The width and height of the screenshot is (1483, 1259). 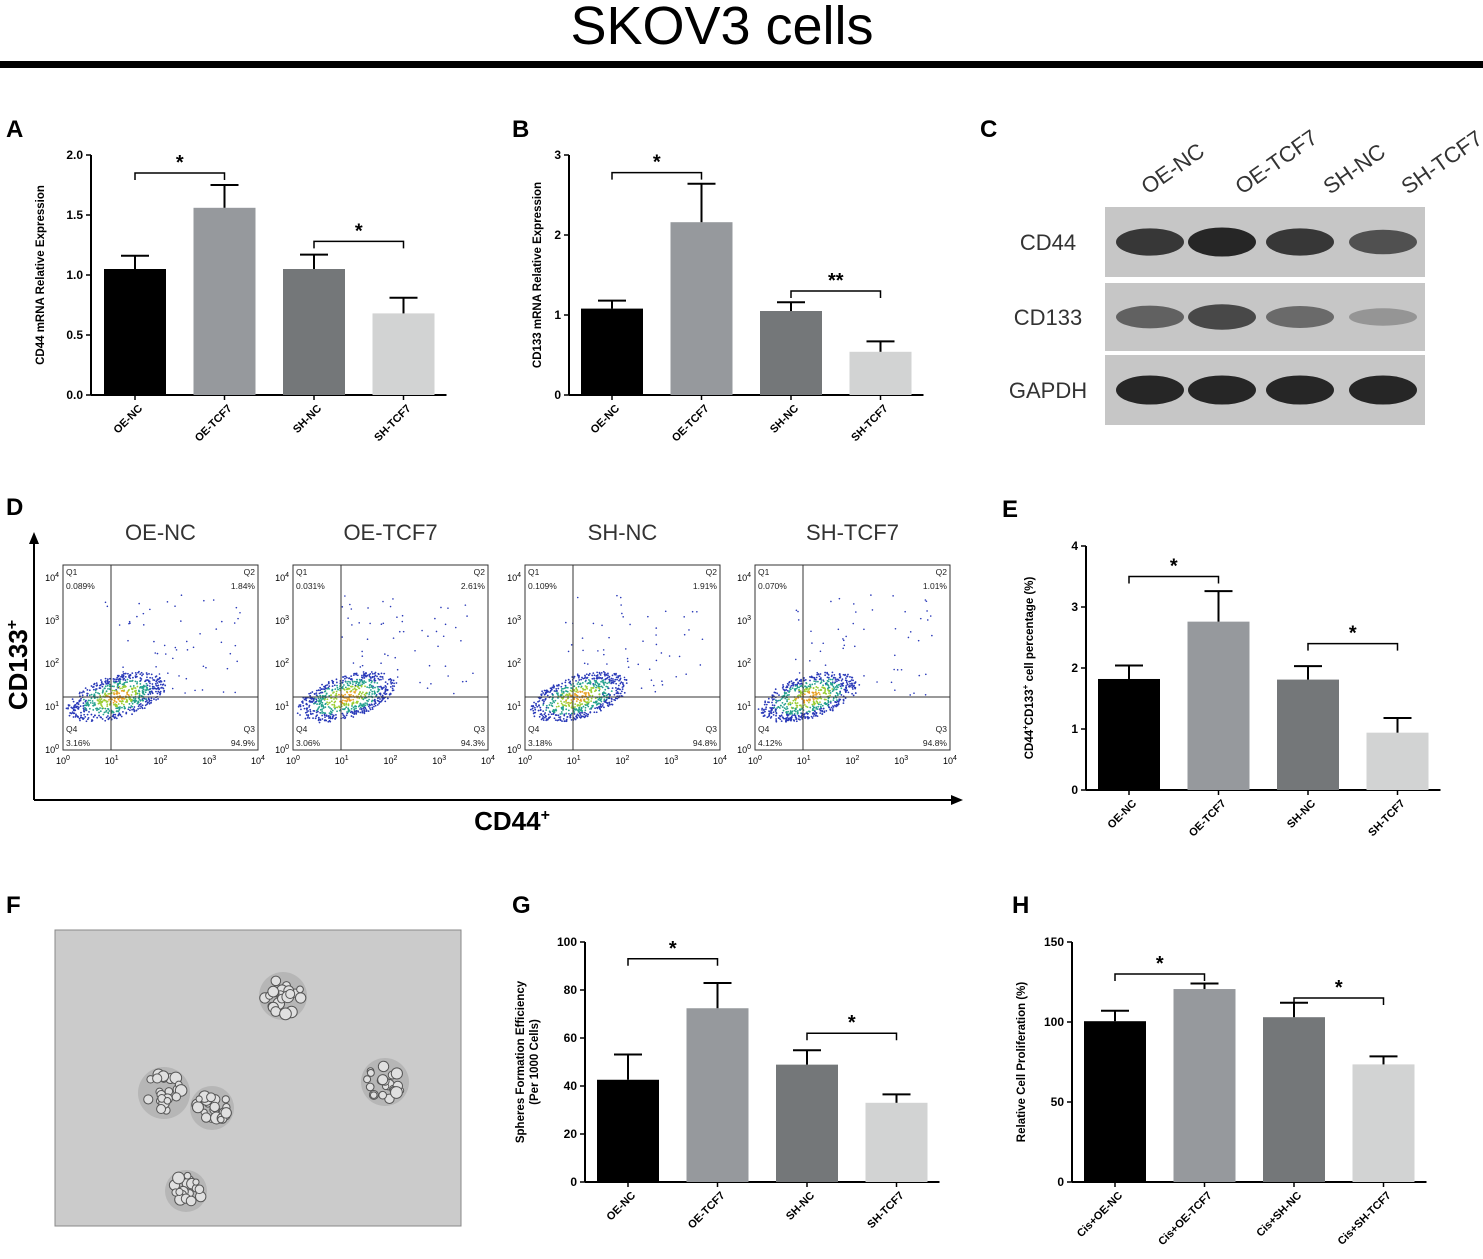 What do you see at coordinates (988, 129) in the screenshot?
I see `panel-letter-c: C` at bounding box center [988, 129].